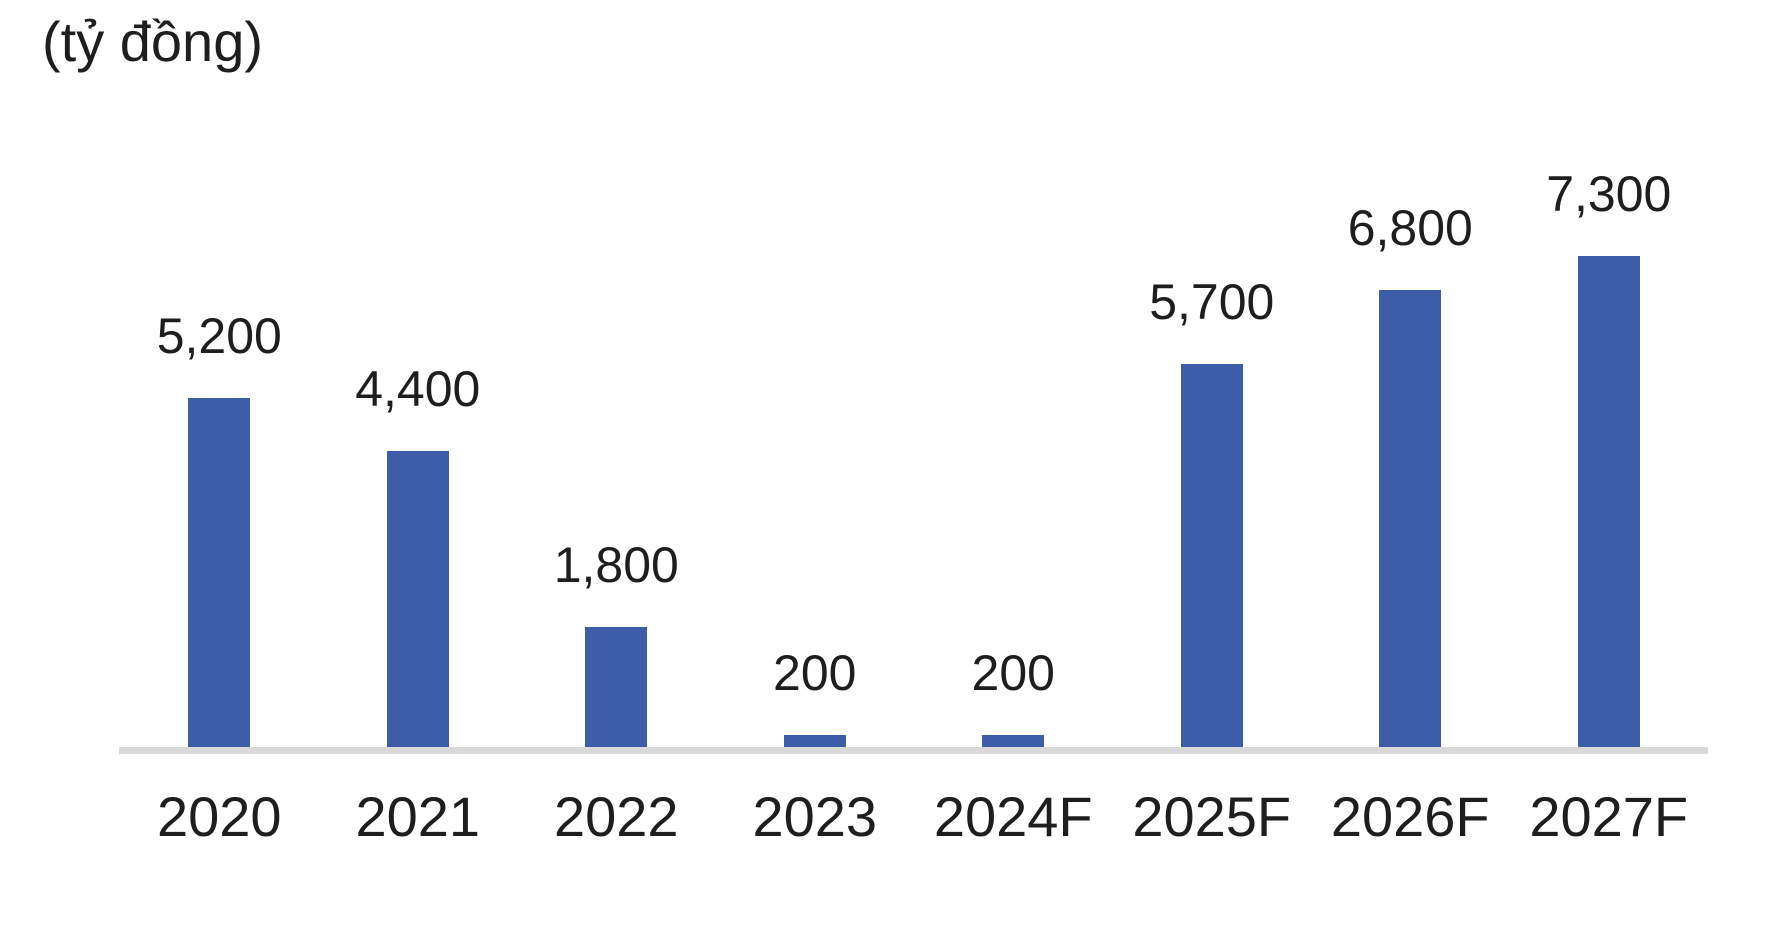  What do you see at coordinates (1013, 741) in the screenshot?
I see `bar-2024f` at bounding box center [1013, 741].